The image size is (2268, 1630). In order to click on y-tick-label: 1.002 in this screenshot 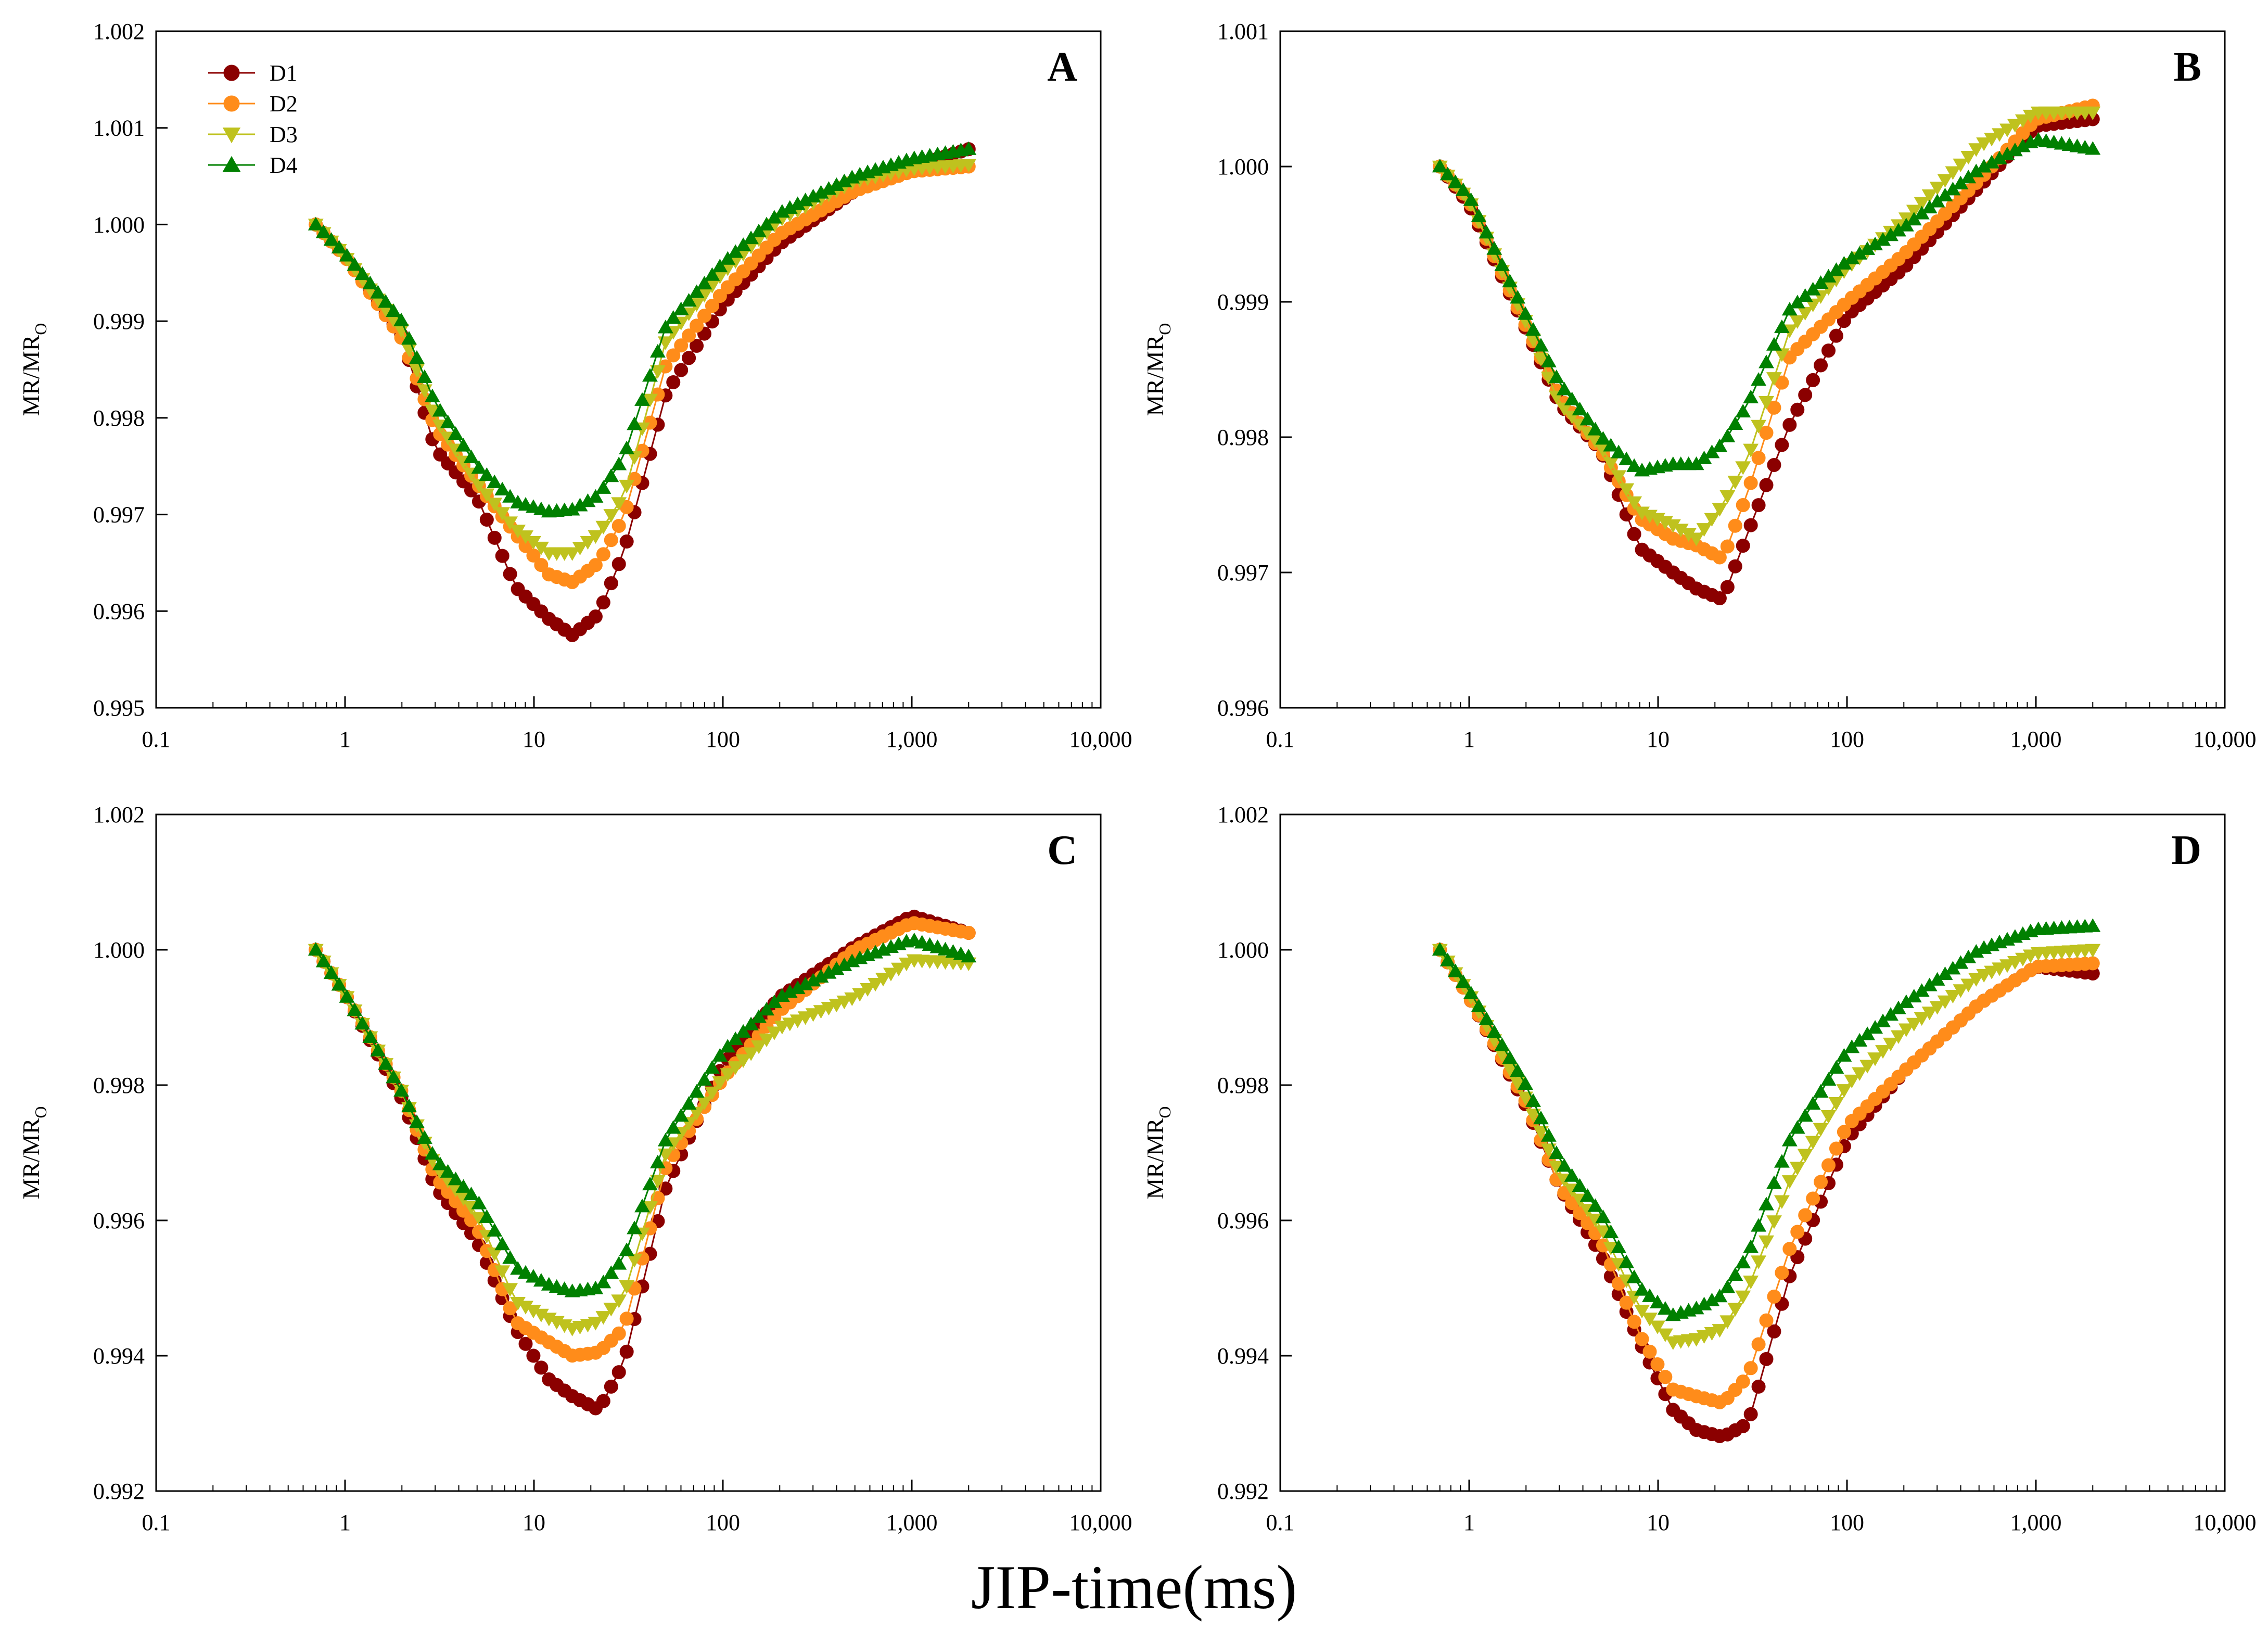, I will do `click(1243, 814)`.